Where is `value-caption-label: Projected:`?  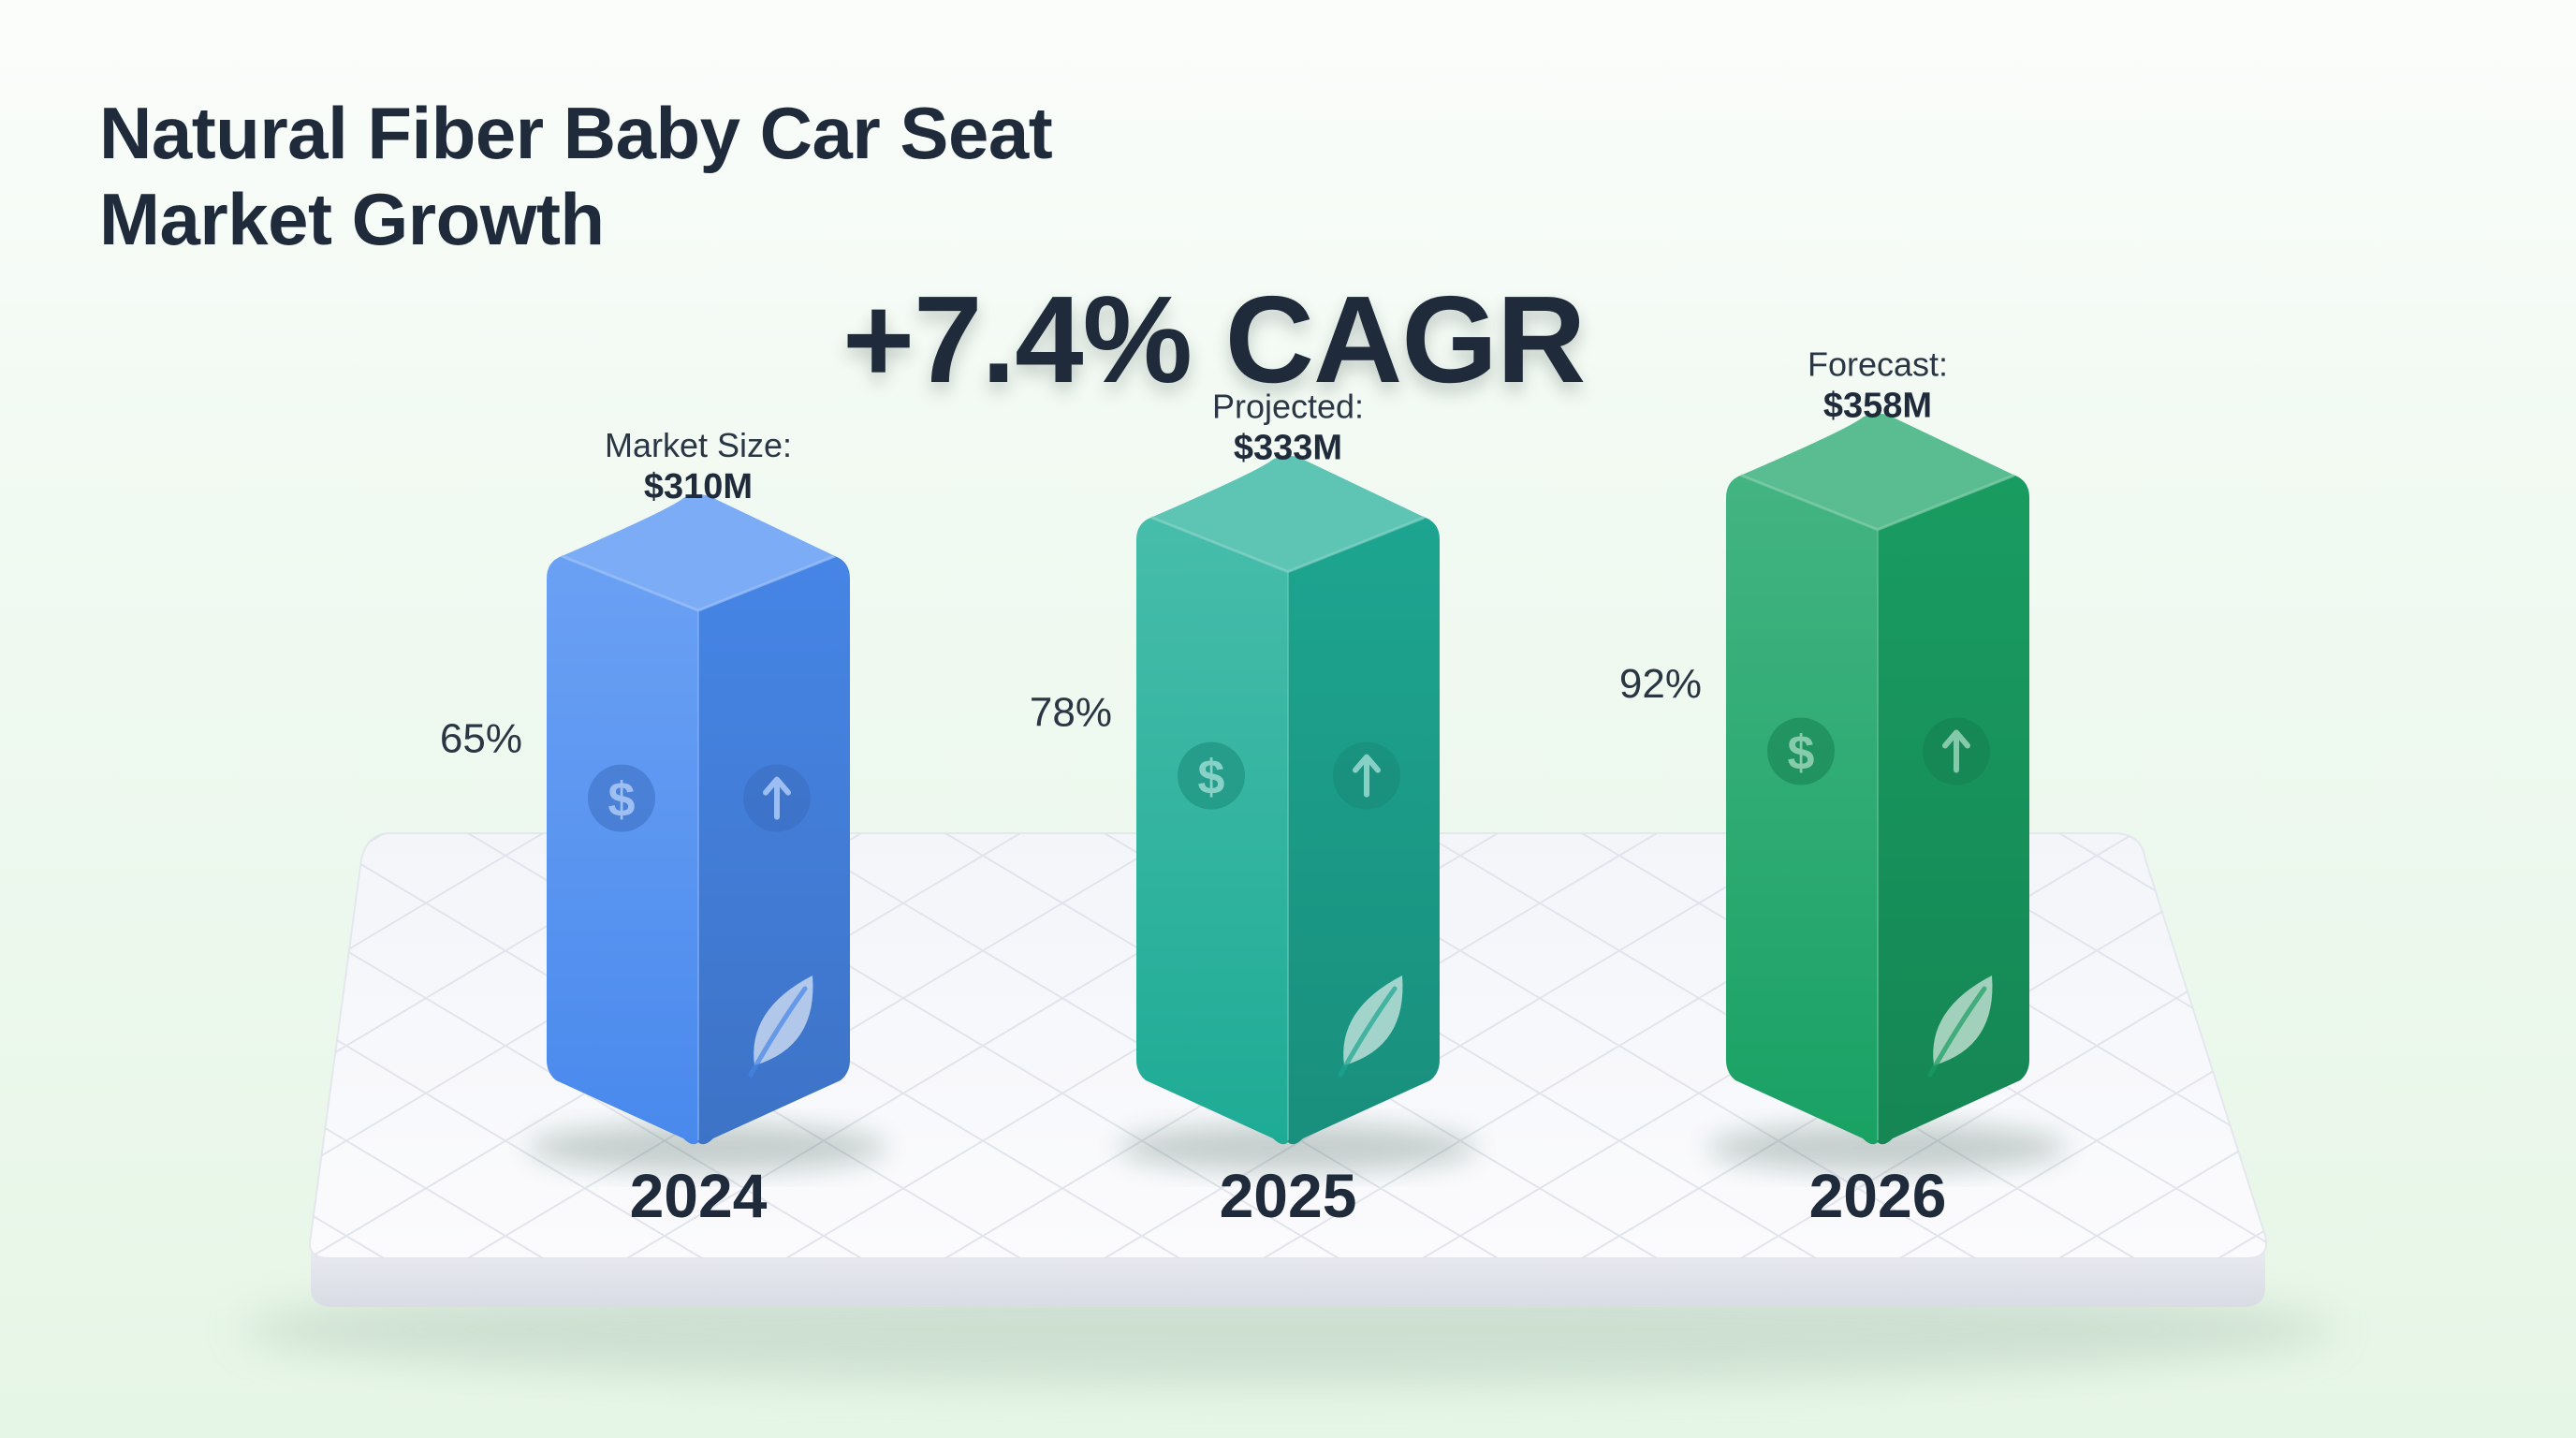
value-caption-label: Projected: is located at coordinates (1288, 407).